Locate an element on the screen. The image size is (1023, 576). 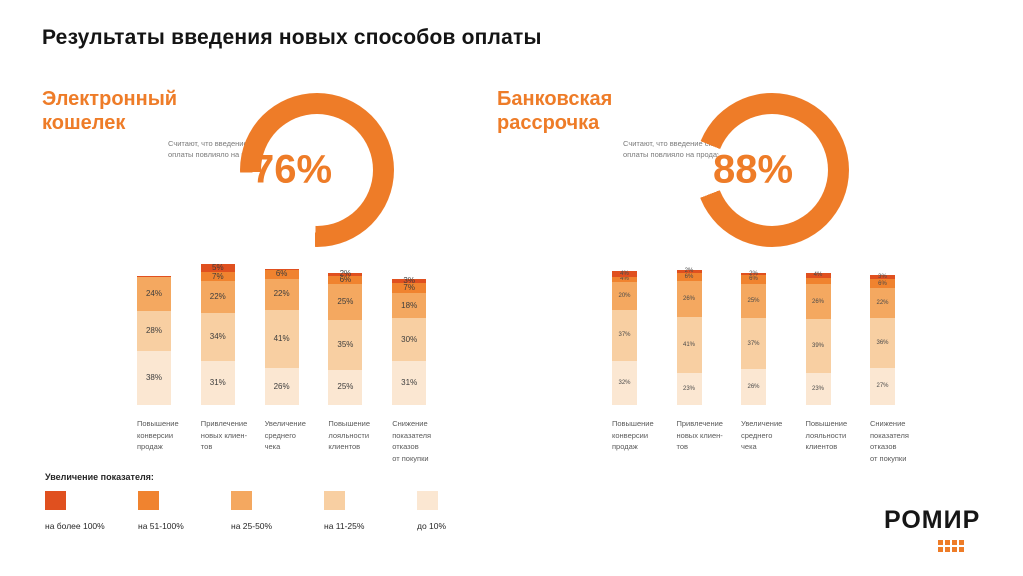
bar-segment-value: 38% is located at coordinates (153, 378).